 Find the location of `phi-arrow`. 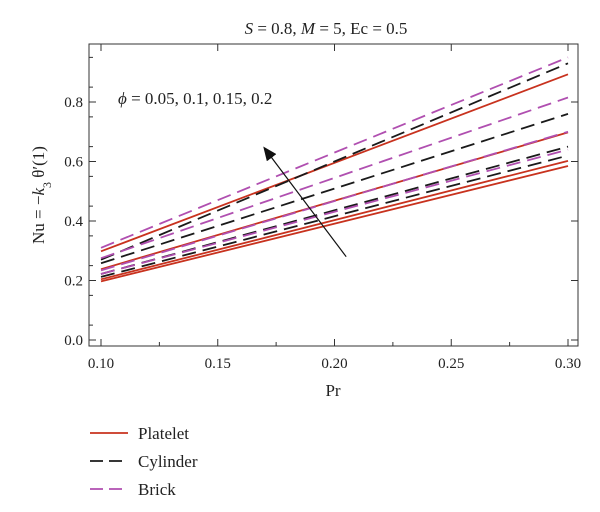

phi-arrow is located at coordinates (305, 202).